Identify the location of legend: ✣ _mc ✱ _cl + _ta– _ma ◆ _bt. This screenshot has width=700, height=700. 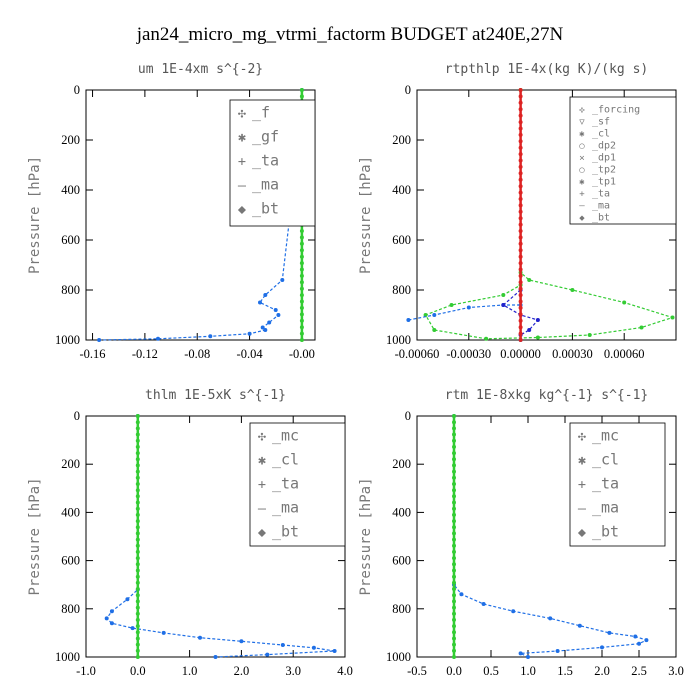
(617, 484).